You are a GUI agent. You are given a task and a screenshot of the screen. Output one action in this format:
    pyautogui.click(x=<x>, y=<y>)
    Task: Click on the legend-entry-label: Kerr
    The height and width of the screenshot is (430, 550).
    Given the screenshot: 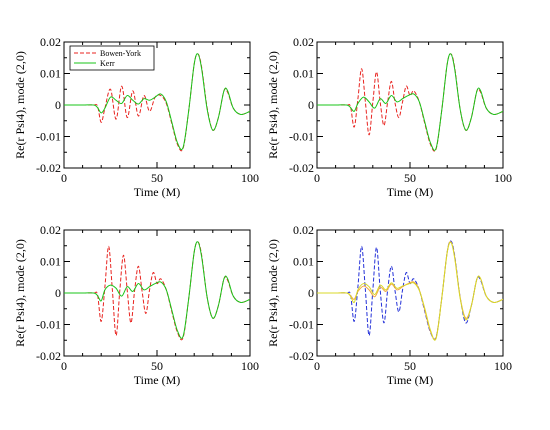 What is the action you would take?
    pyautogui.click(x=107, y=63)
    